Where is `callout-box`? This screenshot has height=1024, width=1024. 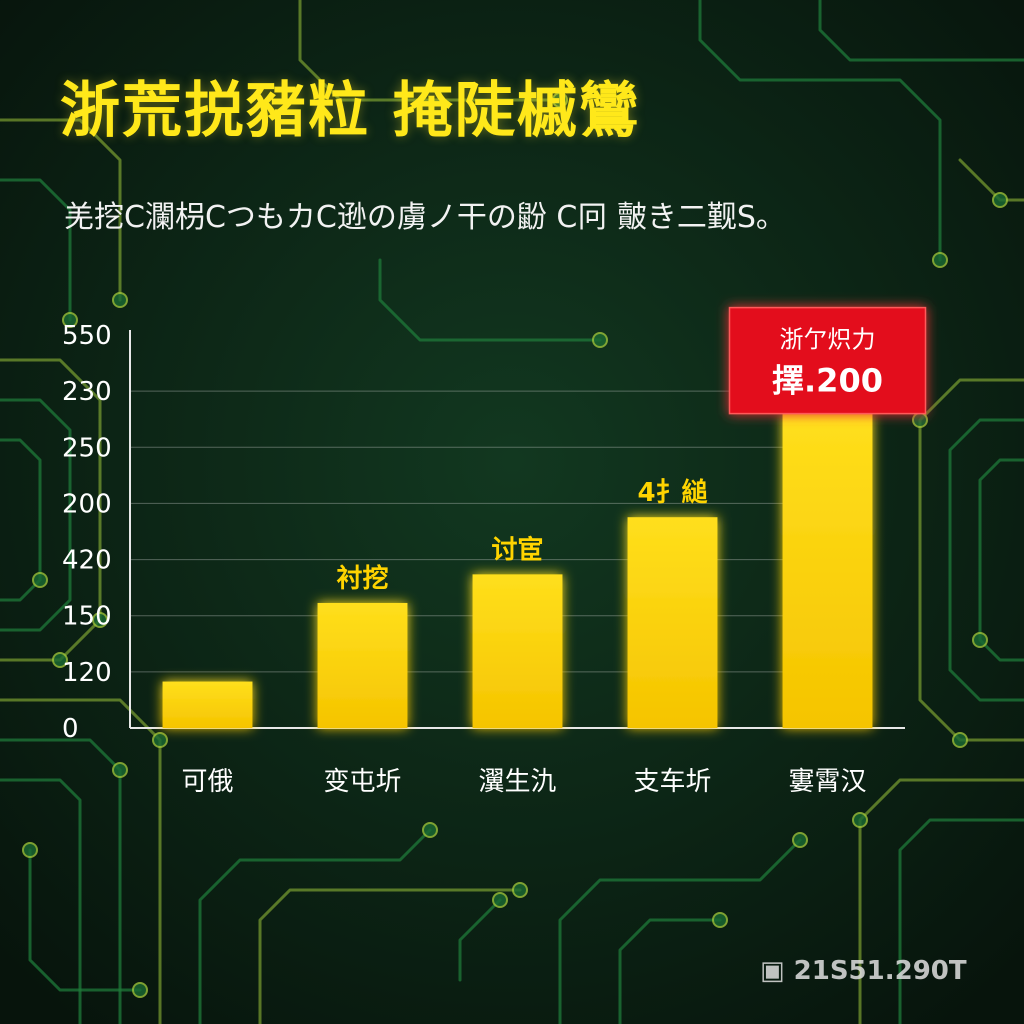
callout-box is located at coordinates (827, 360).